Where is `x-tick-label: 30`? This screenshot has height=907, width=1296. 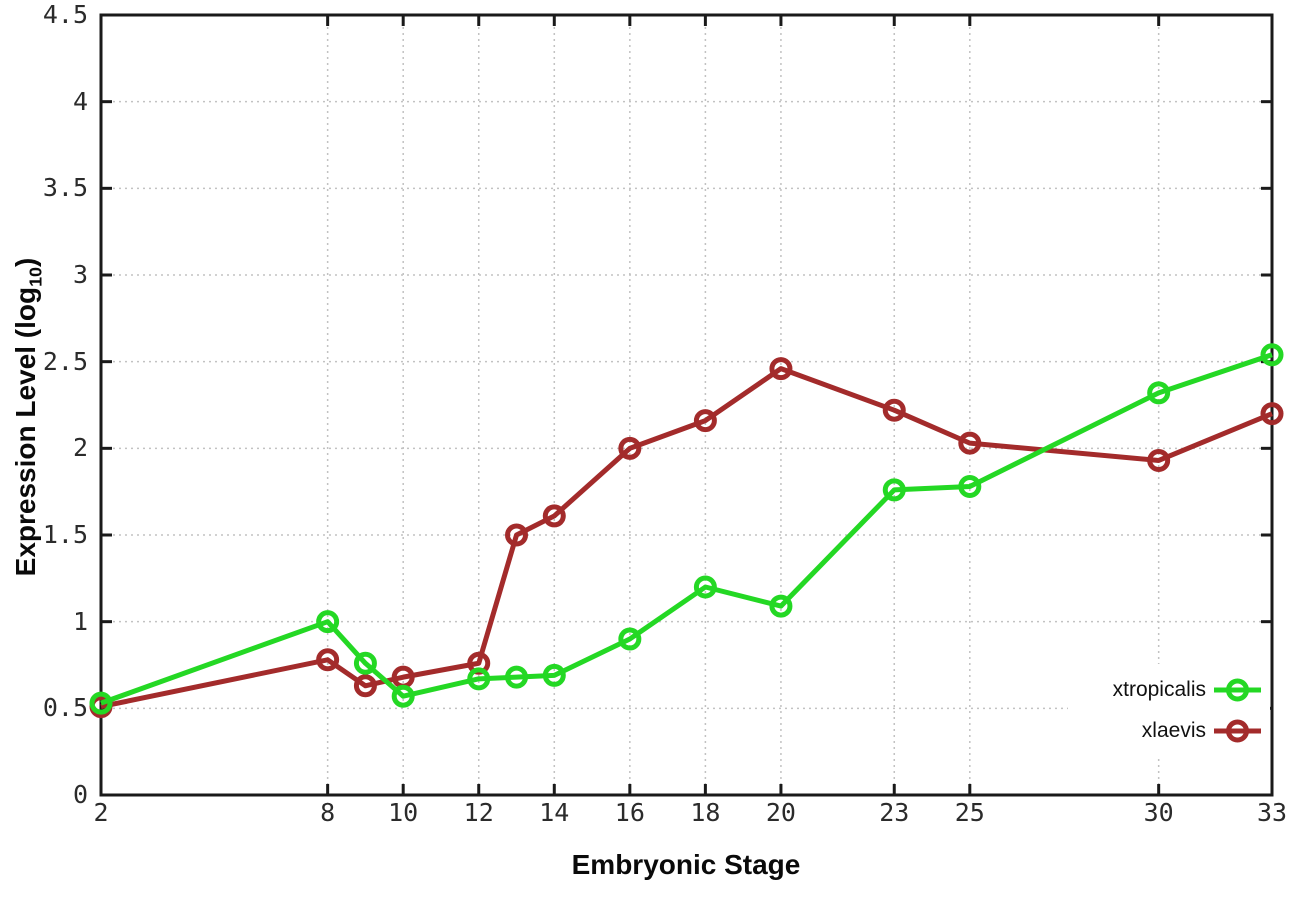 x-tick-label: 30 is located at coordinates (1158, 812).